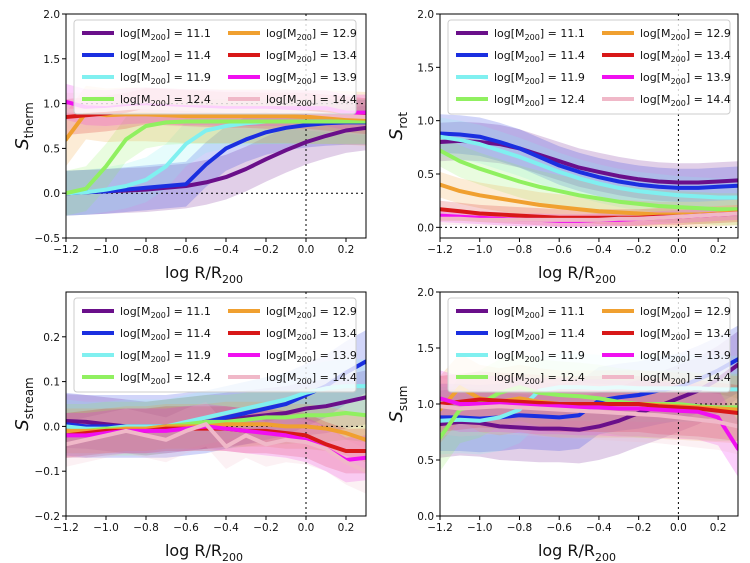  Describe the element at coordinates (146, 100) in the screenshot. I see `legend-item: log[M200] = 12.4` at that location.